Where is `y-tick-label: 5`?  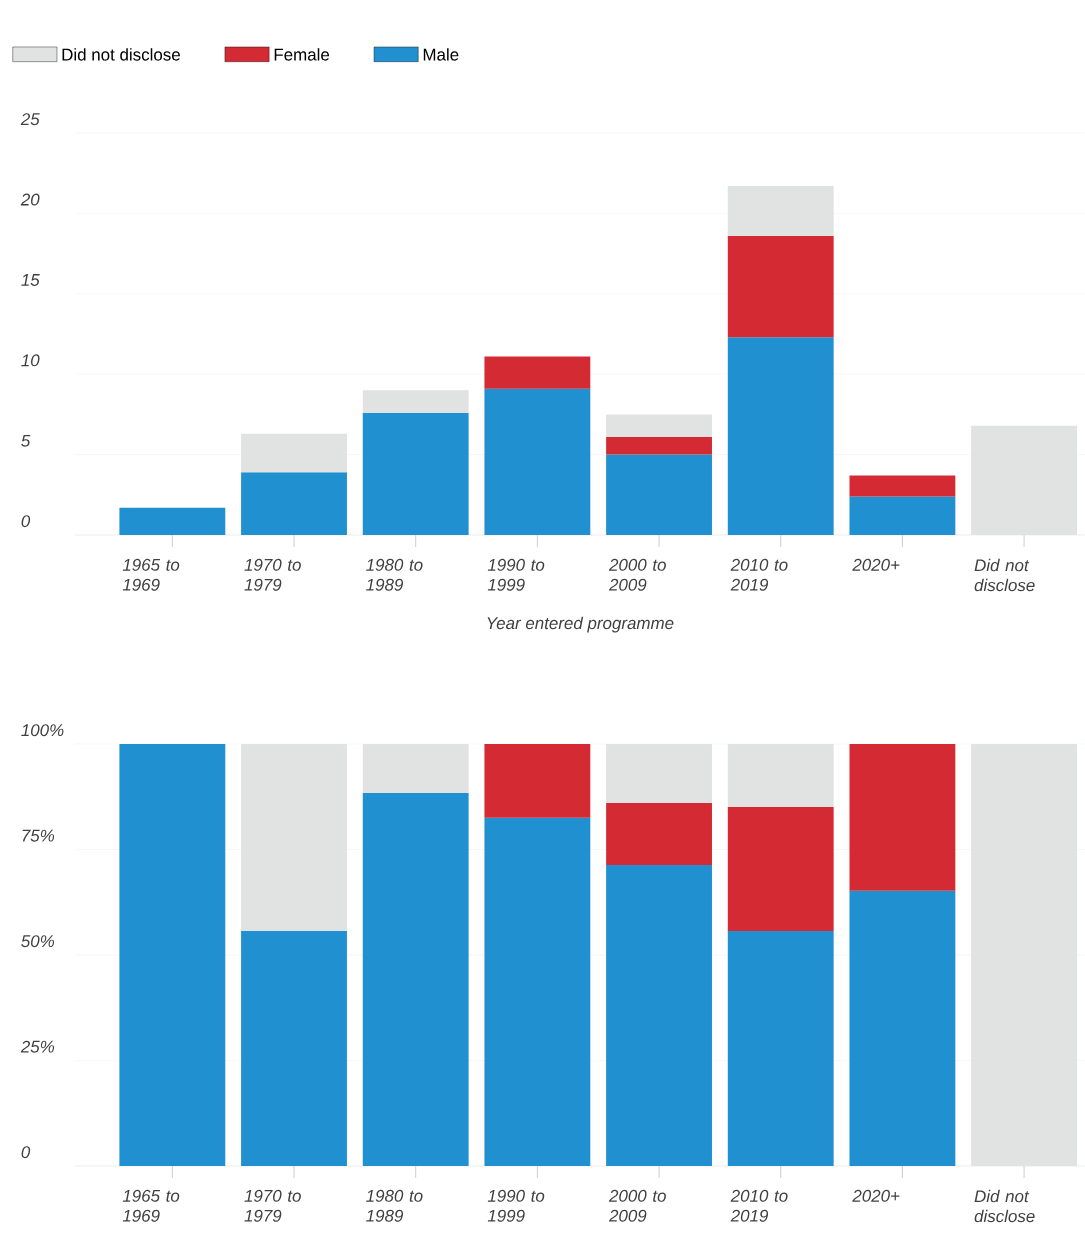 y-tick-label: 5 is located at coordinates (26, 440).